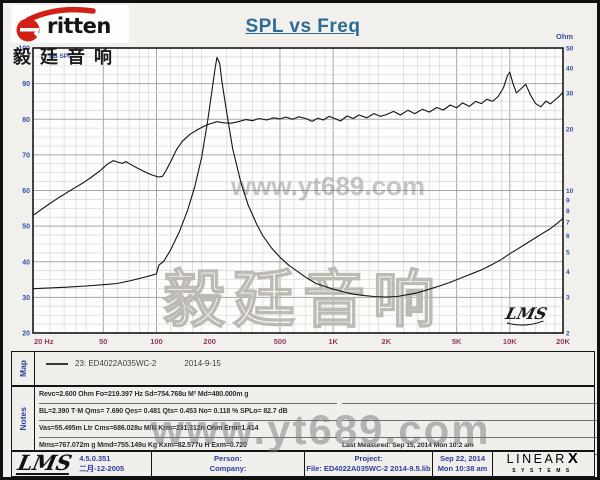 The width and height of the screenshot is (600, 480). Describe the element at coordinates (536, 458) in the screenshot. I see `brand-linear-text: LINEAR` at that location.